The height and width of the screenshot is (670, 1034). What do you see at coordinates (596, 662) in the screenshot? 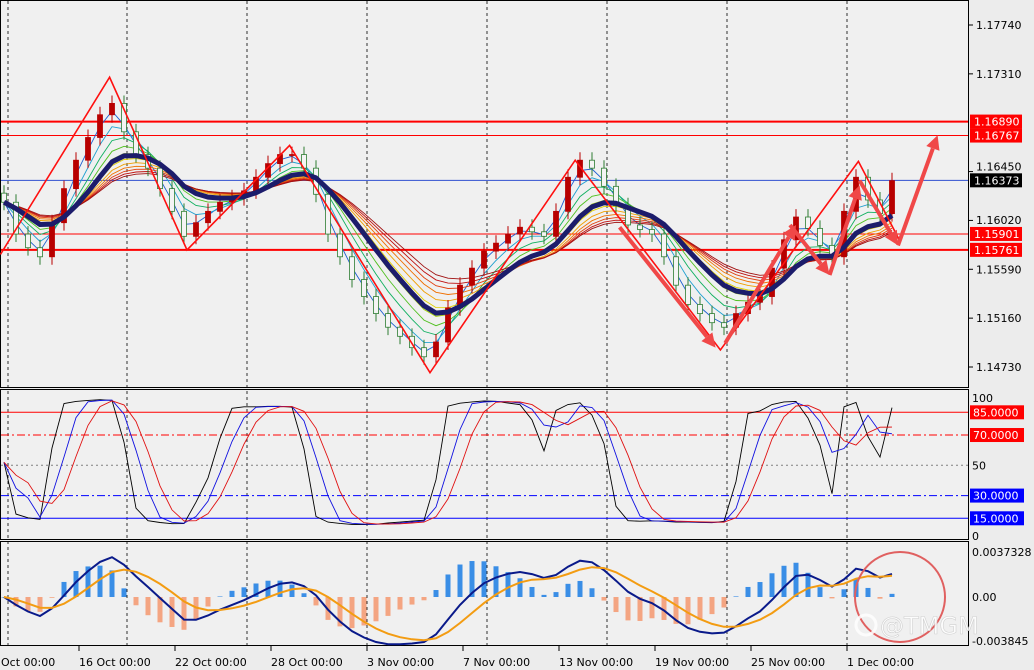
I see `time-label: 13 Nov 00:00` at bounding box center [596, 662].